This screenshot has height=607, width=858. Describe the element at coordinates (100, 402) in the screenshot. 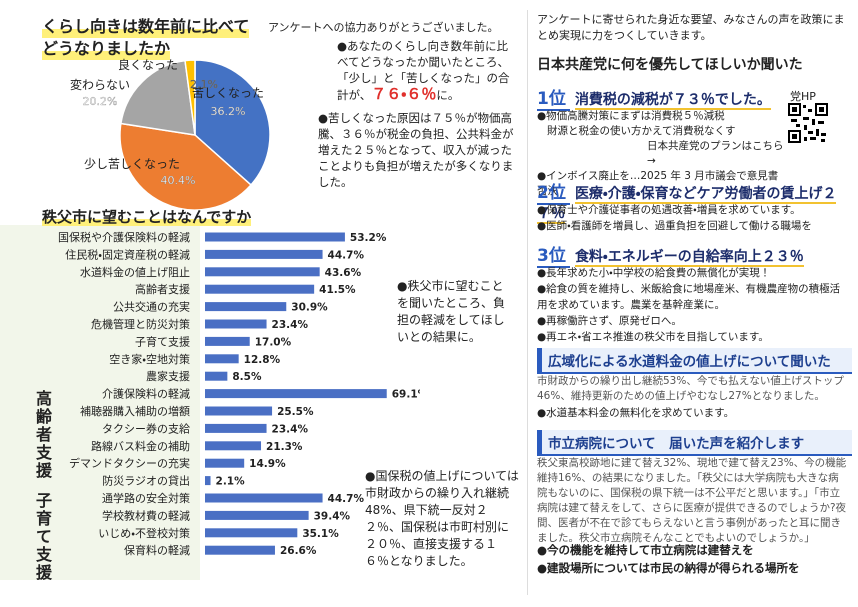

I see `label-panel` at that location.